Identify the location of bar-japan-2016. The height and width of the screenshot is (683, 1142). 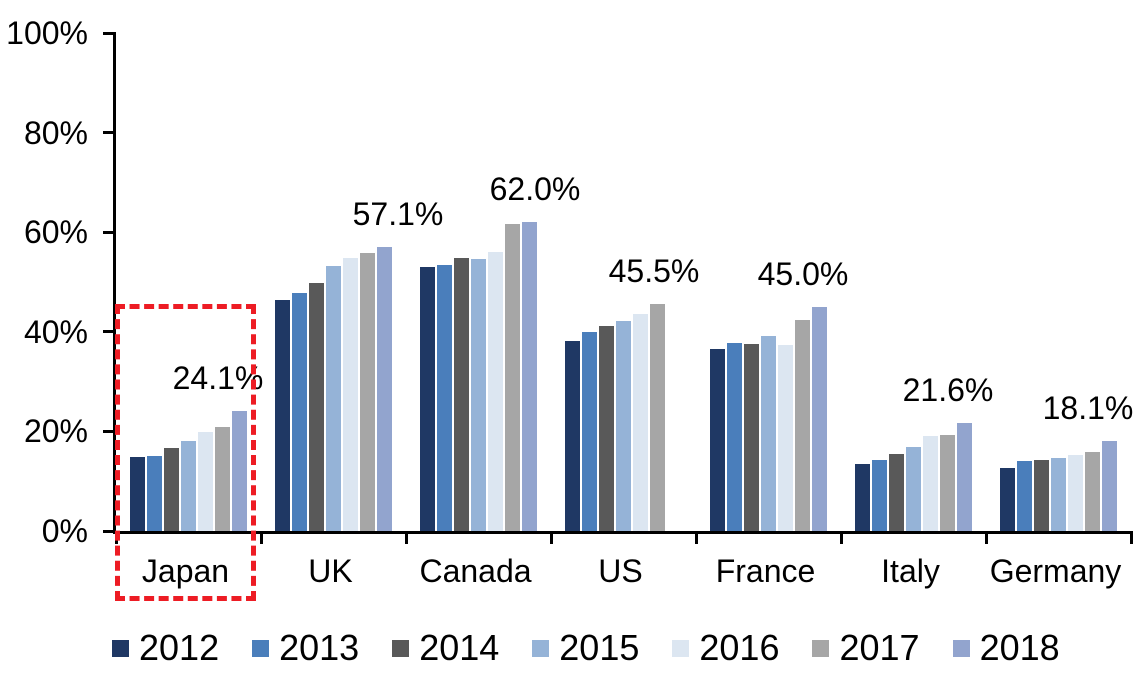
(205, 481).